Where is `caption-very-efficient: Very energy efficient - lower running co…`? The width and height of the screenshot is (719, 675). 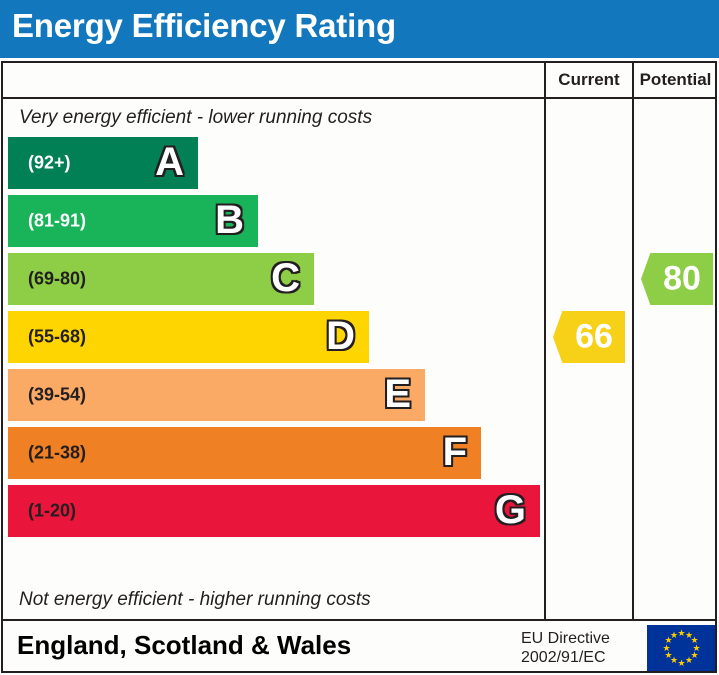
caption-very-efficient: Very energy efficient - lower running co… is located at coordinates (196, 117).